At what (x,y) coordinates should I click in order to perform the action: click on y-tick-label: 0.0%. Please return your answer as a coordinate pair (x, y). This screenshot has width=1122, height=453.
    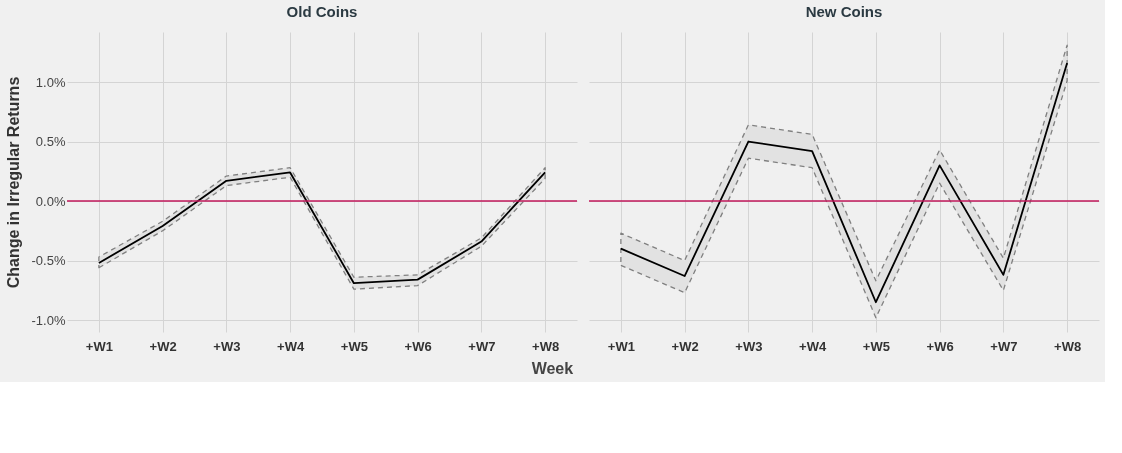
    Looking at the image, I should click on (50, 201).